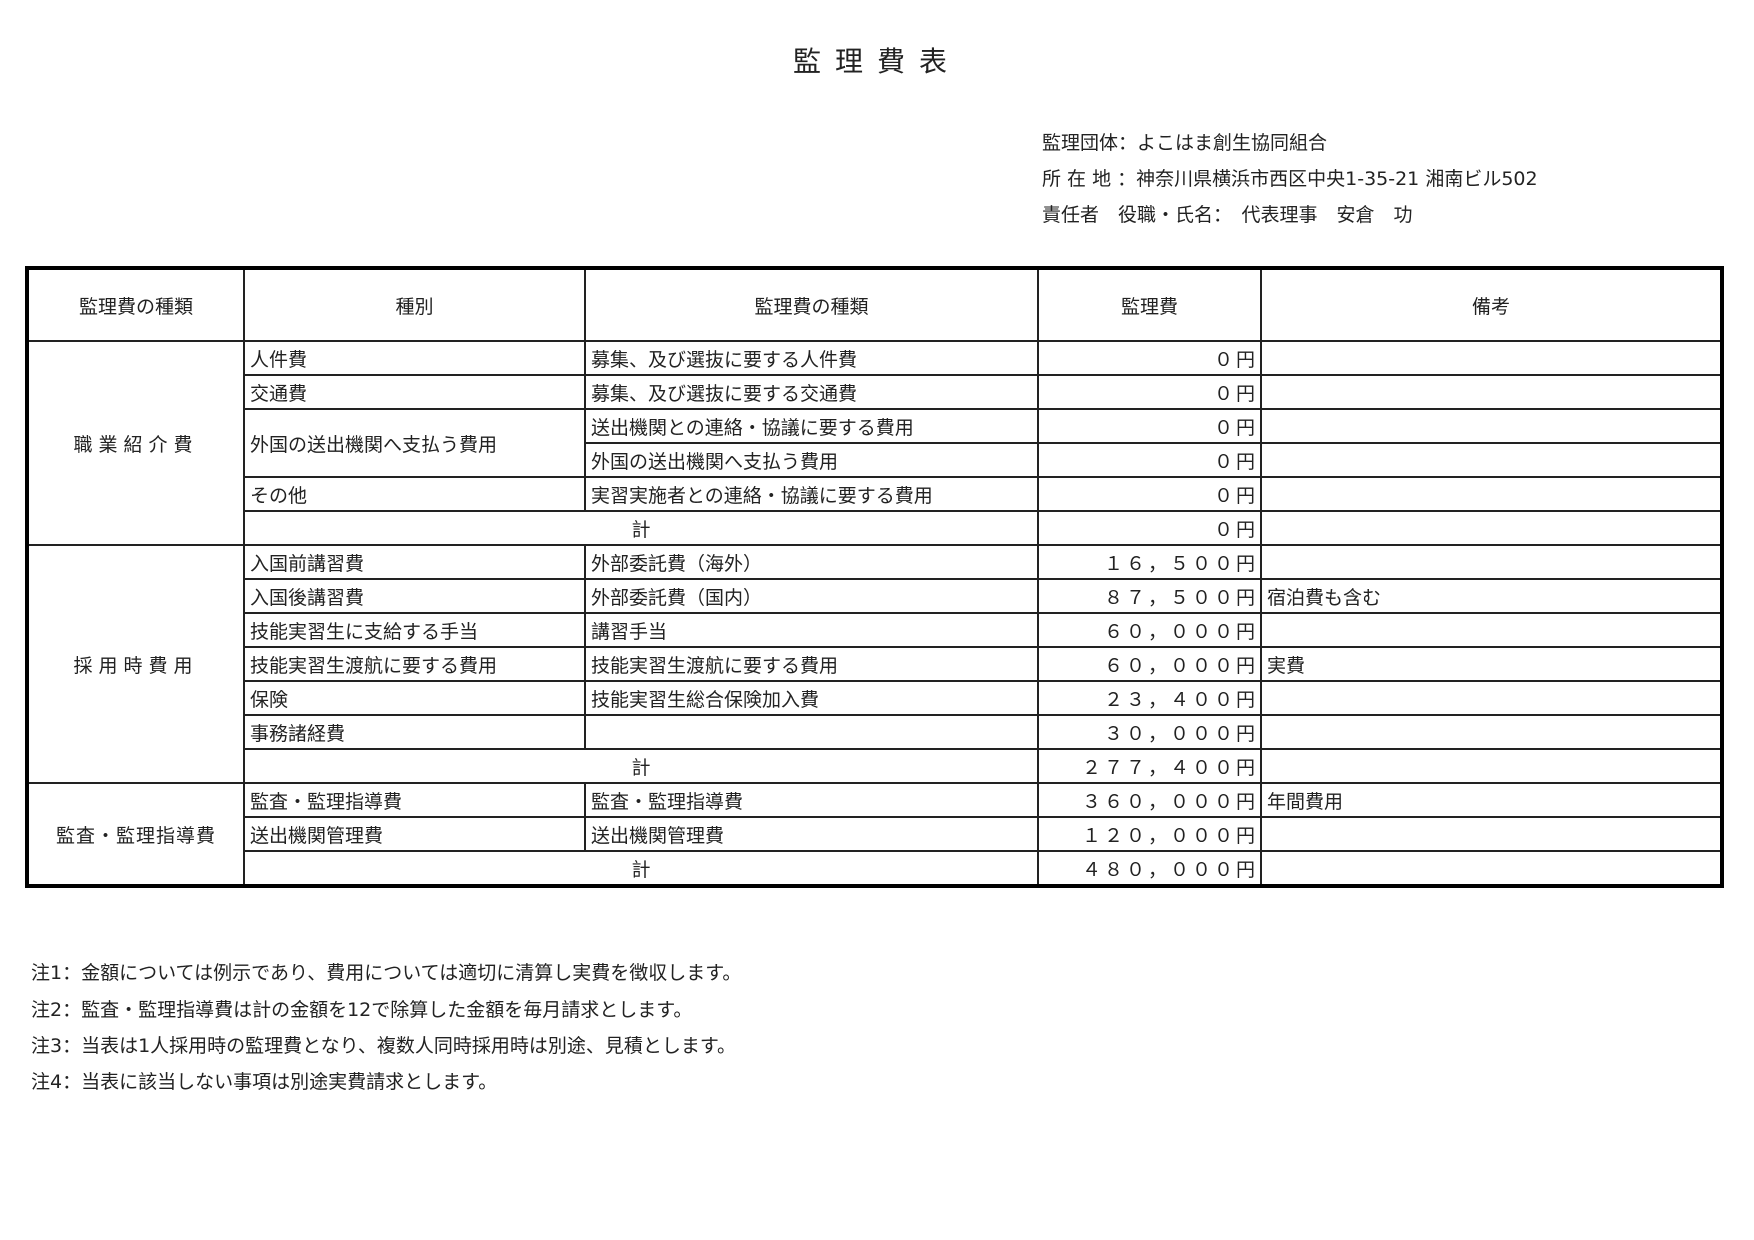 This screenshot has width=1754, height=1240. I want to click on detail-cell: 監査・監理指導費, so click(811, 800).